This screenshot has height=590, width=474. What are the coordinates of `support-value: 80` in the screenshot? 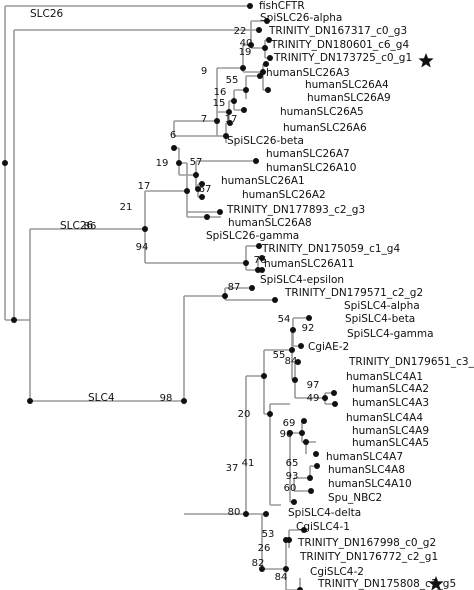 It's located at (234, 512).